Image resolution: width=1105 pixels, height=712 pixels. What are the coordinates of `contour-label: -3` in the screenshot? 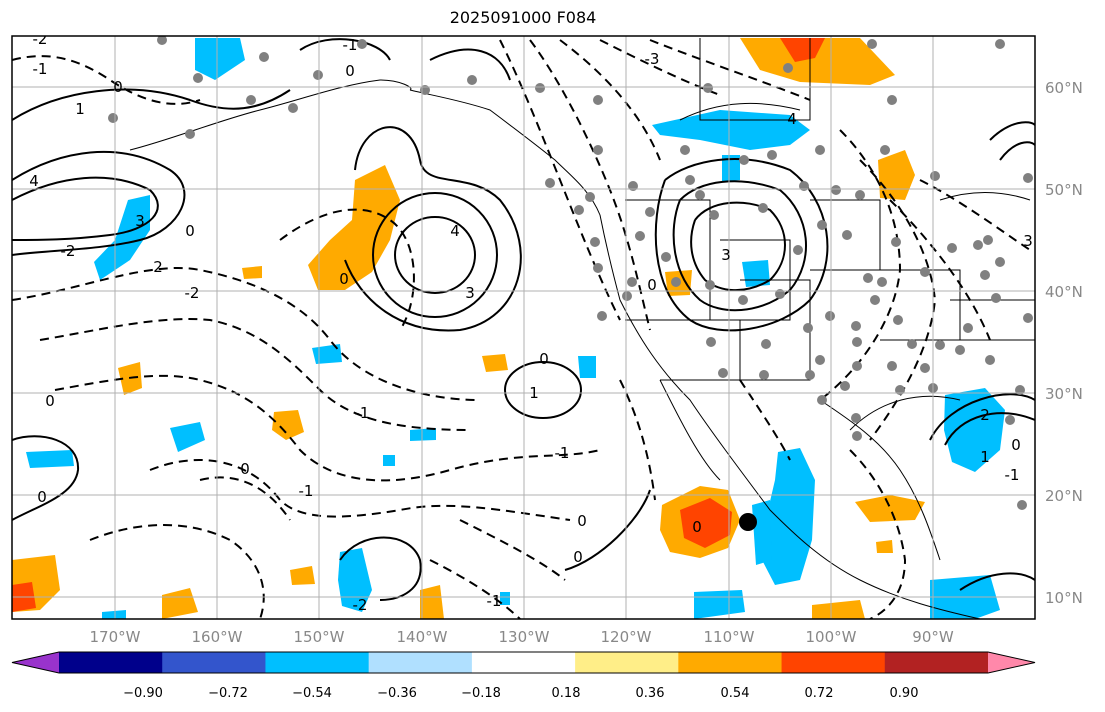 It's located at (652, 59).